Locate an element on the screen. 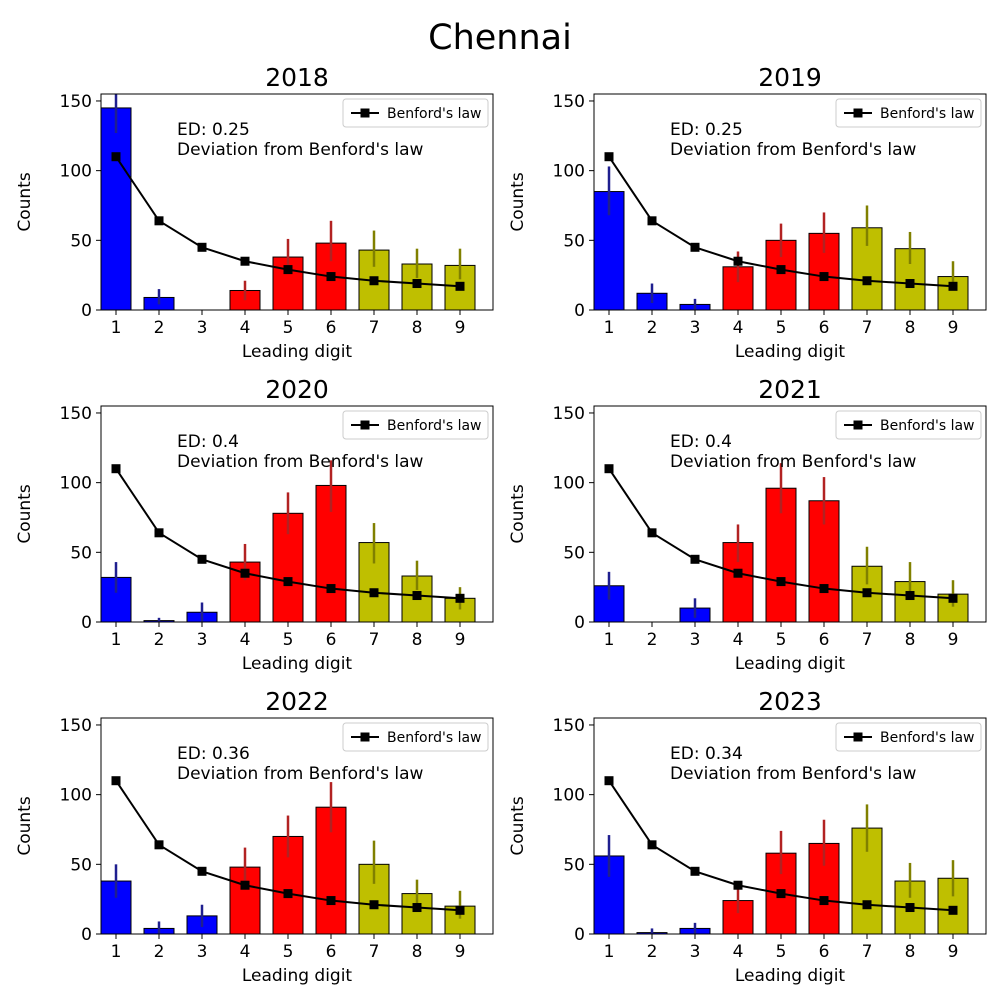 This screenshot has height=1000, width=1000. subplot-title: 2019 is located at coordinates (790, 77).